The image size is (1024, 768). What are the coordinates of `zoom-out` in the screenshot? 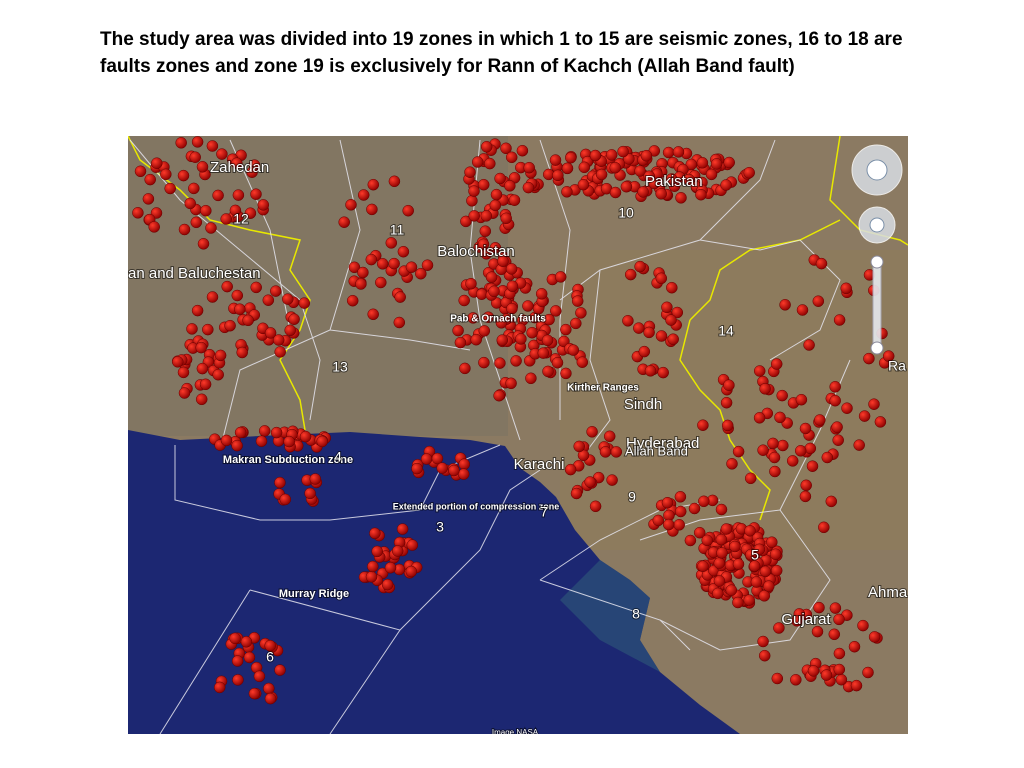 It's located at (877, 348).